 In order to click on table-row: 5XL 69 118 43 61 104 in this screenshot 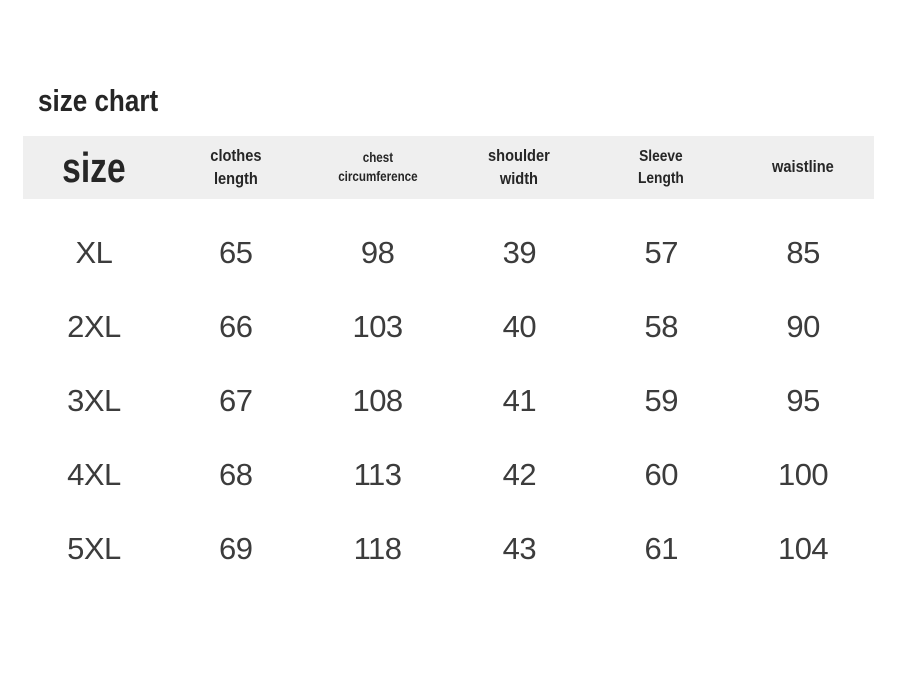, I will do `click(448, 549)`.